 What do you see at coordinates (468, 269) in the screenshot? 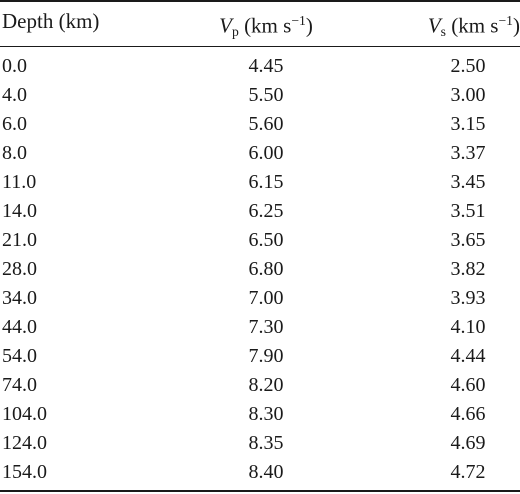
I see `vs-cell: 3.82` at bounding box center [468, 269].